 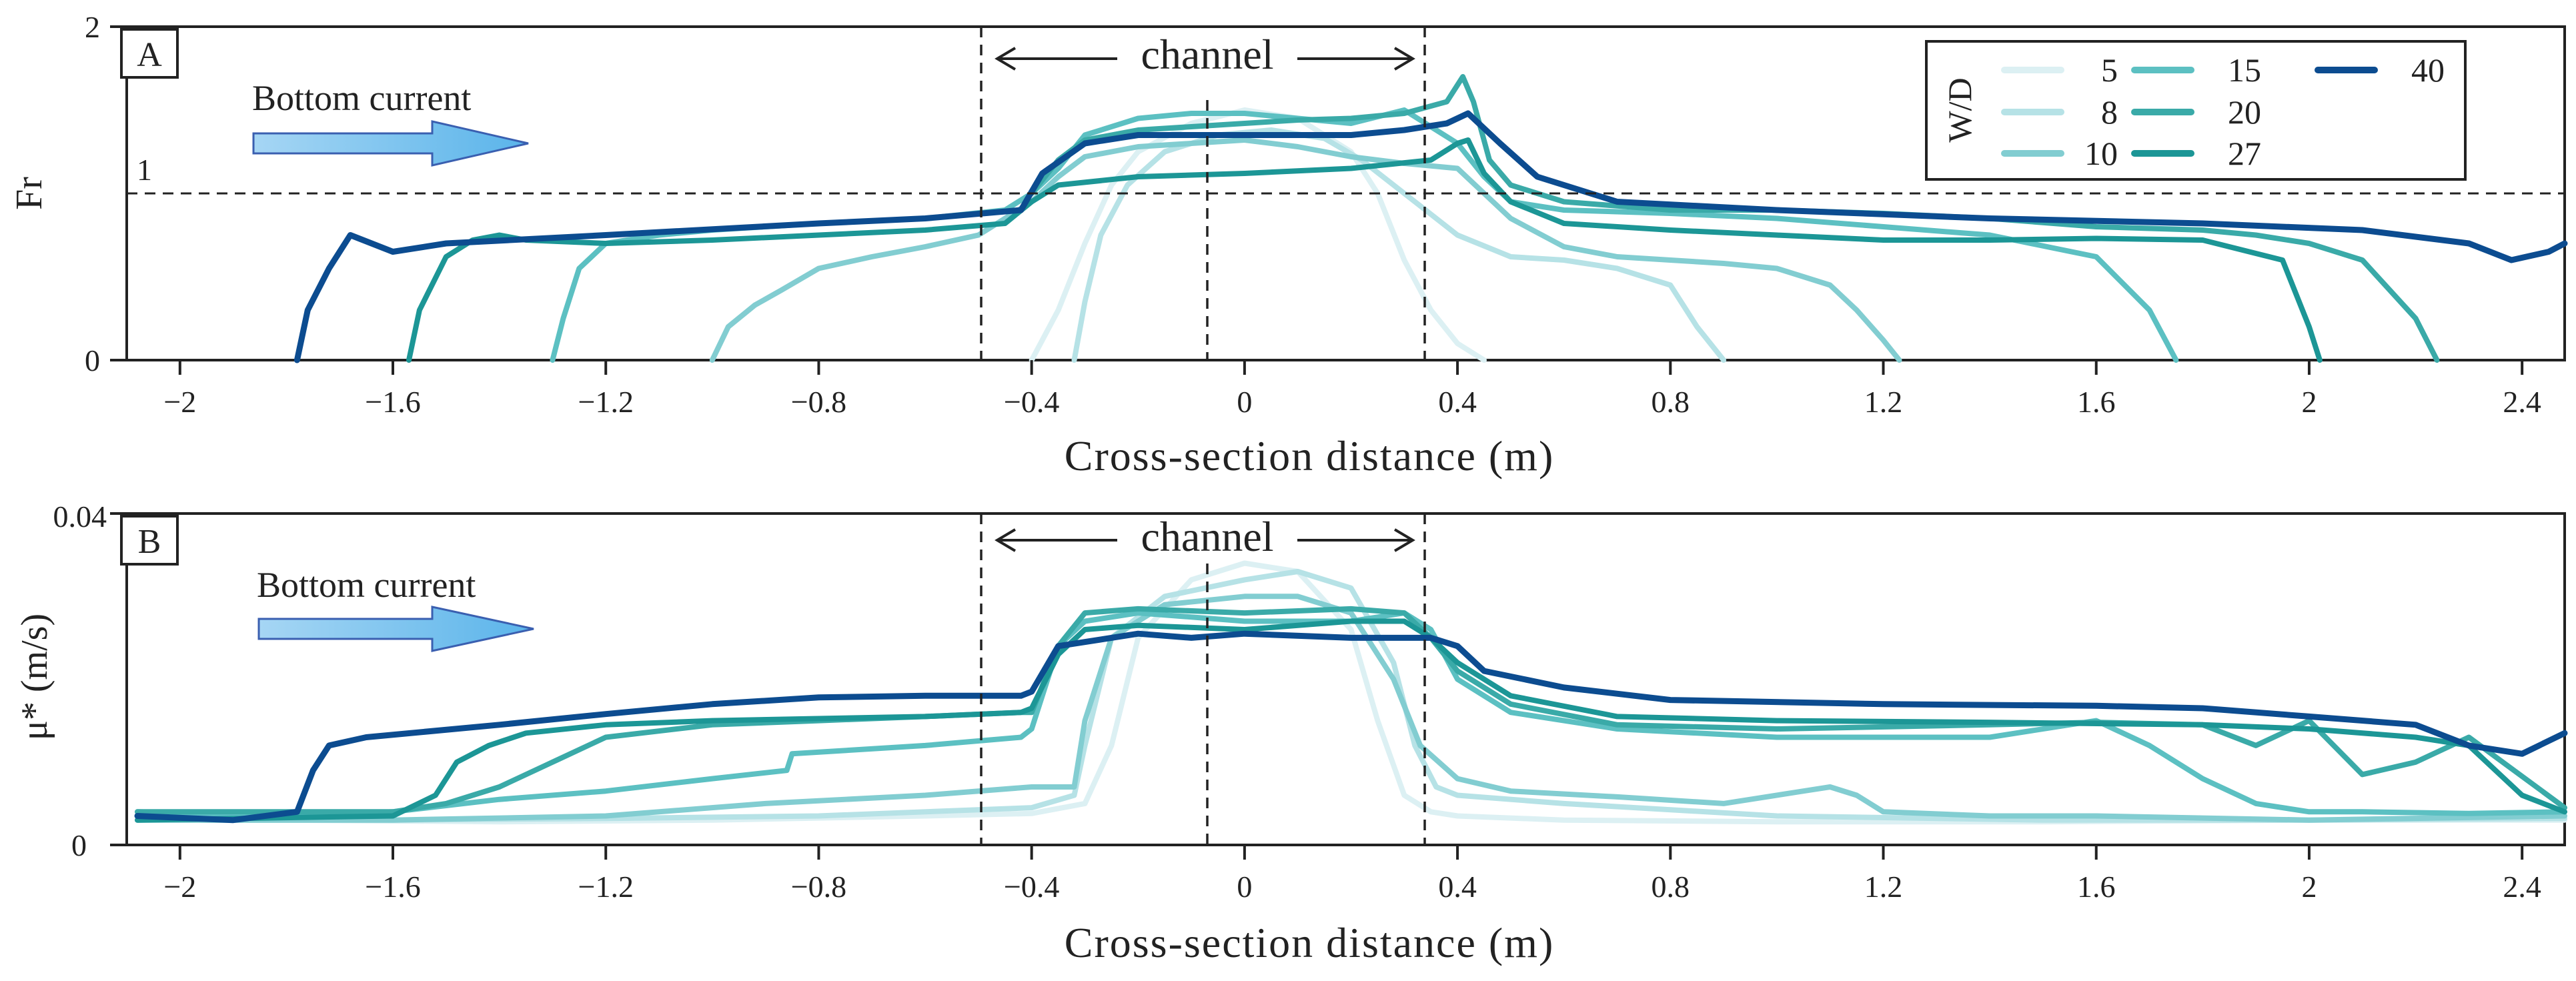 I want to click on panel-b-channel-arrowhead-right, so click(x=1404, y=540).